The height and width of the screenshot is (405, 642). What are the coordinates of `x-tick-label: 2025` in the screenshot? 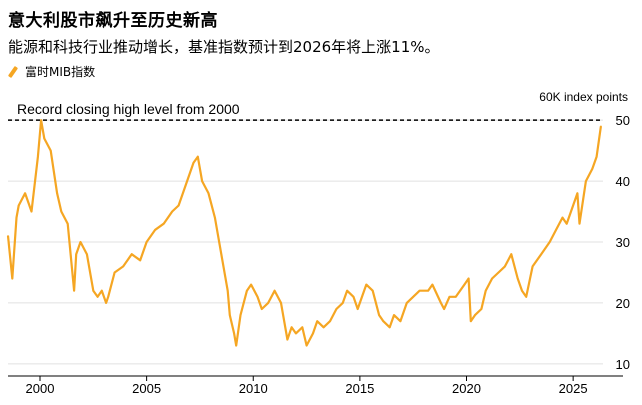 It's located at (573, 388).